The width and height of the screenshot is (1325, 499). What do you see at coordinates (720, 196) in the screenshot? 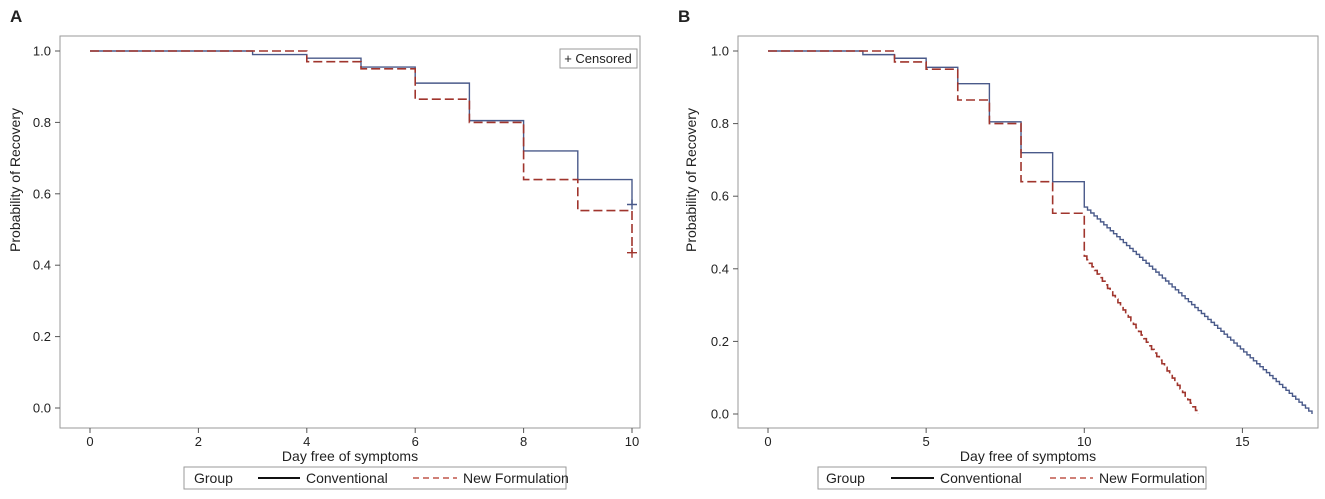
I see `panel-b-y-tick-label: 0.6` at bounding box center [720, 196].